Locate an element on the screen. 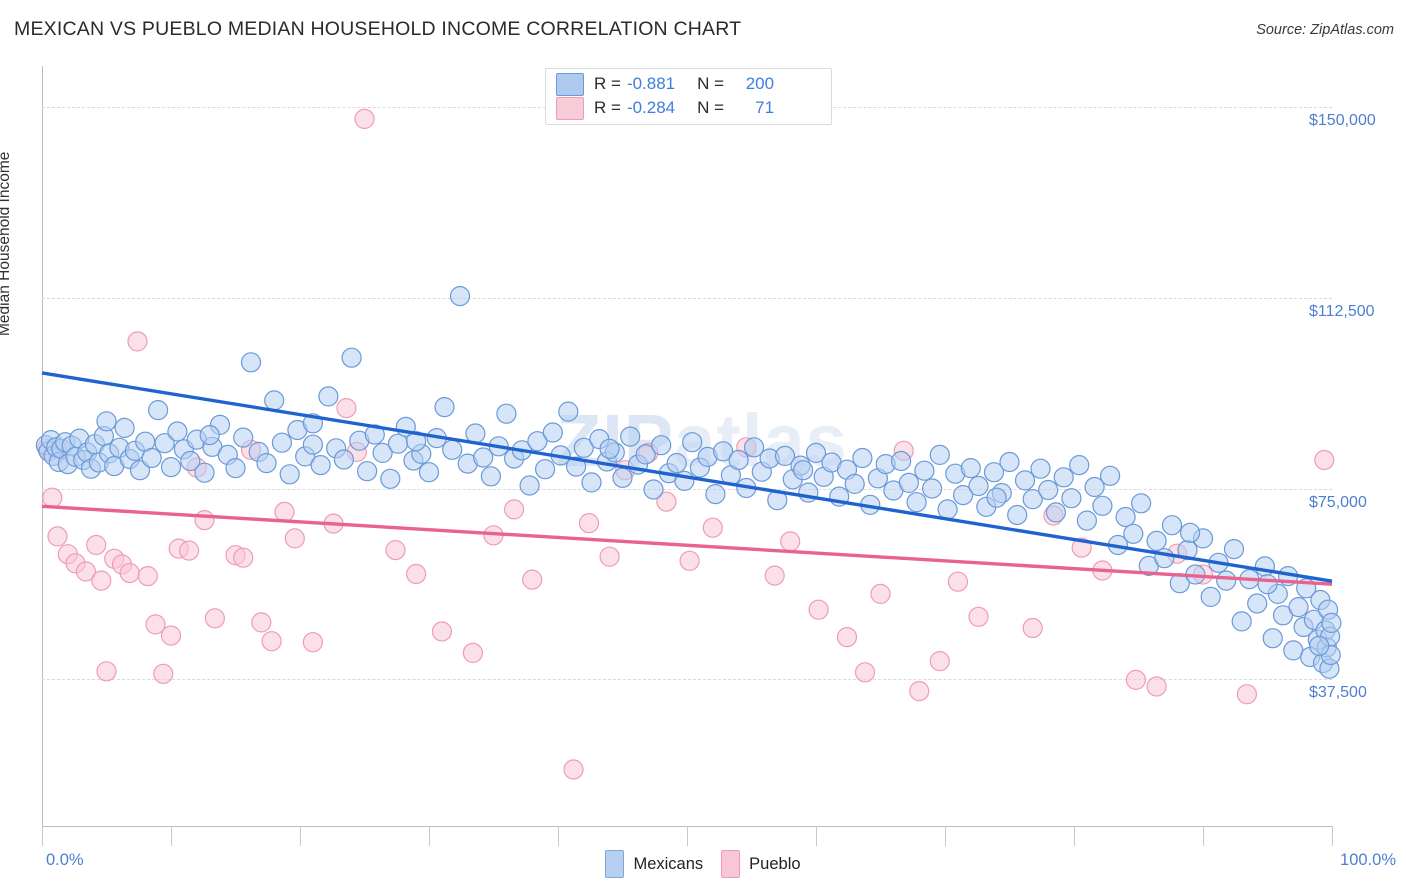 The height and width of the screenshot is (892, 1406). legend-swatch-mexicans is located at coordinates (570, 84).